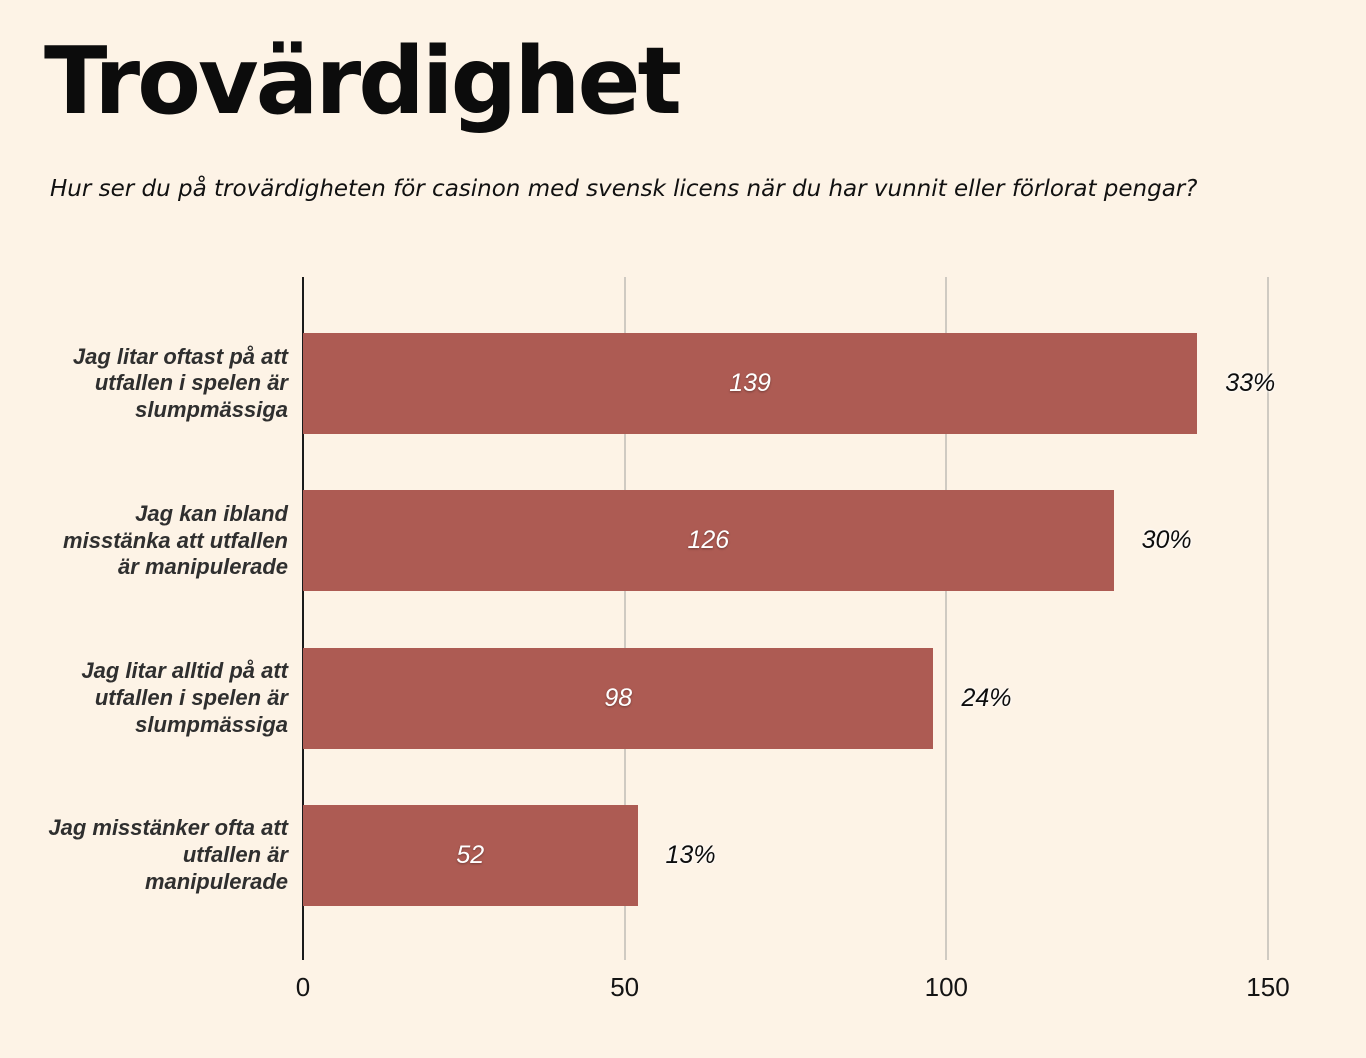 The height and width of the screenshot is (1058, 1366). I want to click on bar-track: 98 24%, so click(834, 698).